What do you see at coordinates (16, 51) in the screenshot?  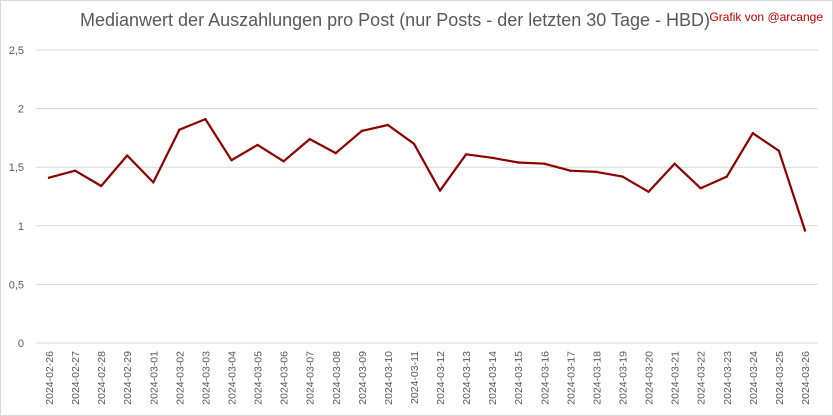 I see `y-tick-label: 2,5` at bounding box center [16, 51].